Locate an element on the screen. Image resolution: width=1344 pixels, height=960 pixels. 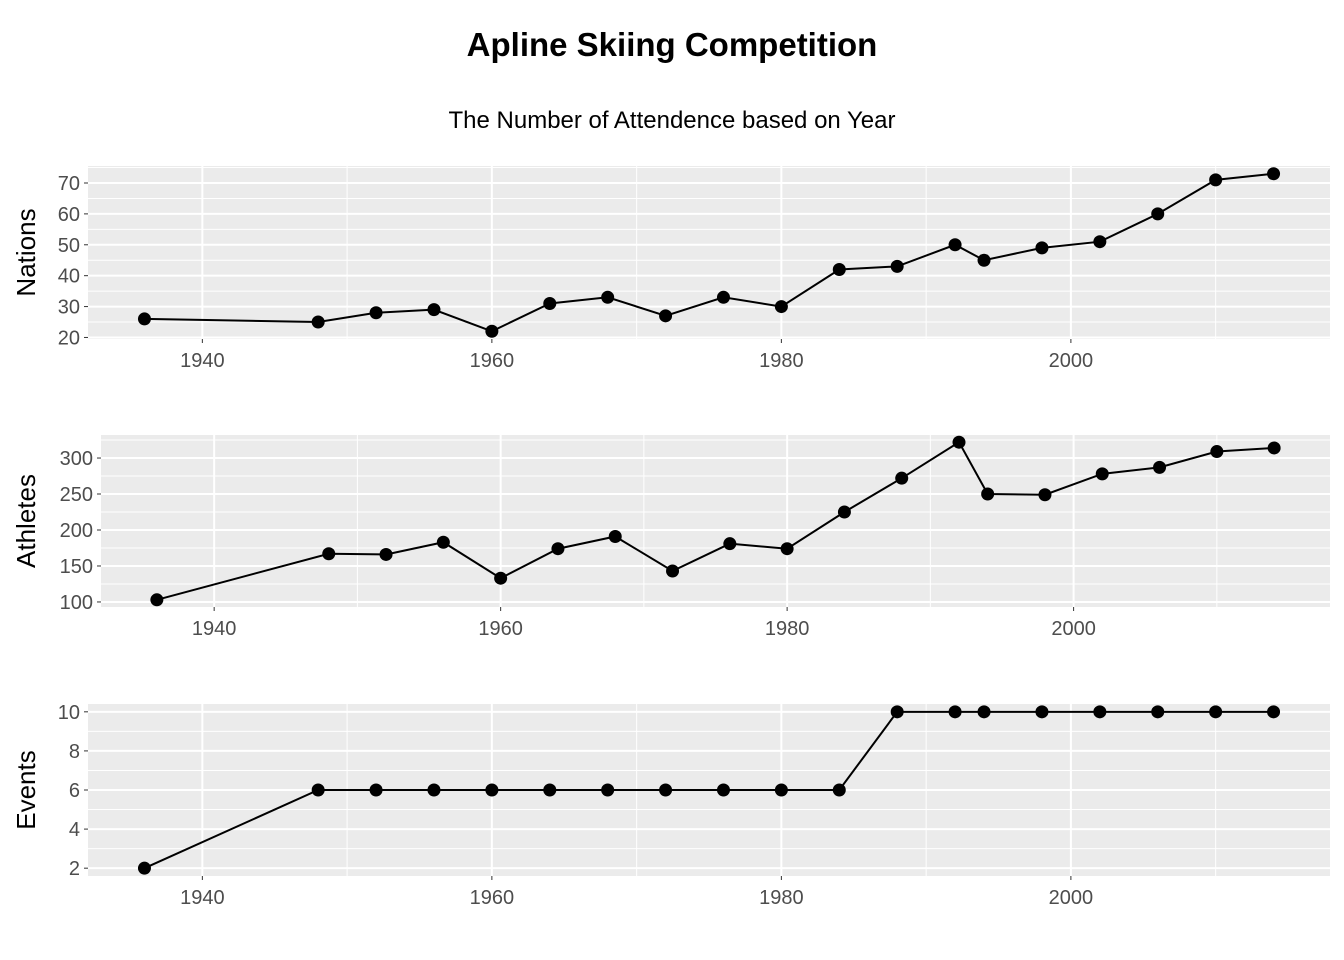
y-tick-label: 8 is located at coordinates (74, 752).